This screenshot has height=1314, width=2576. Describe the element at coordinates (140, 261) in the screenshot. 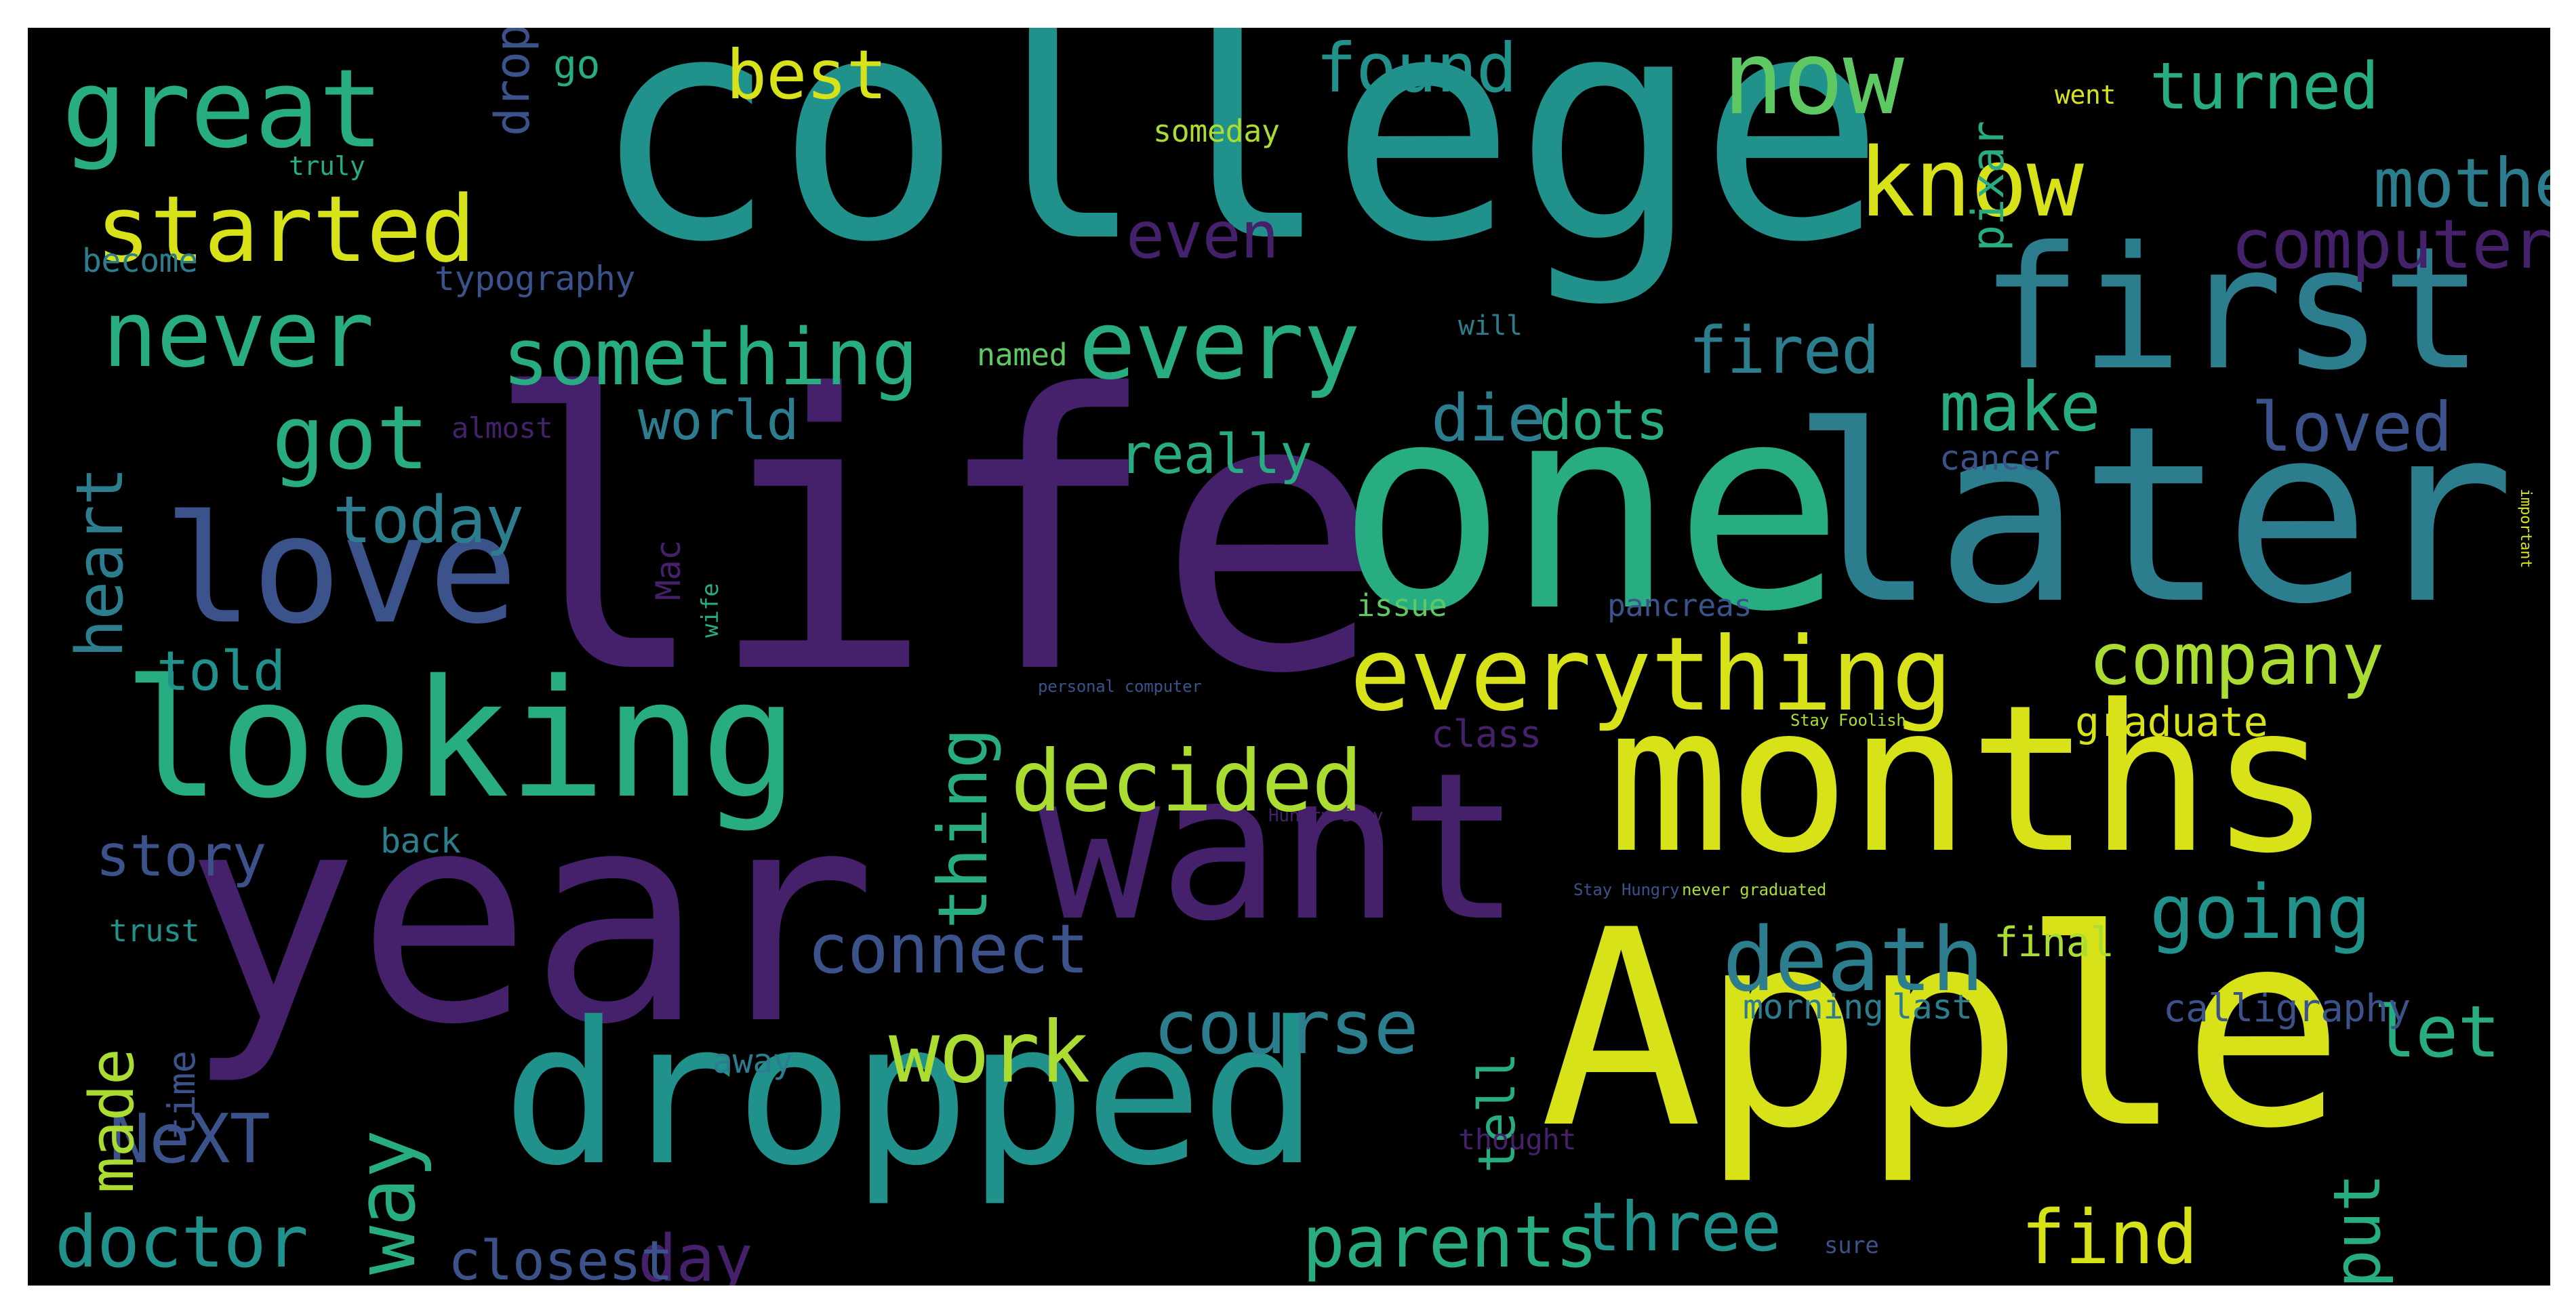

I see `word-typography: become` at that location.